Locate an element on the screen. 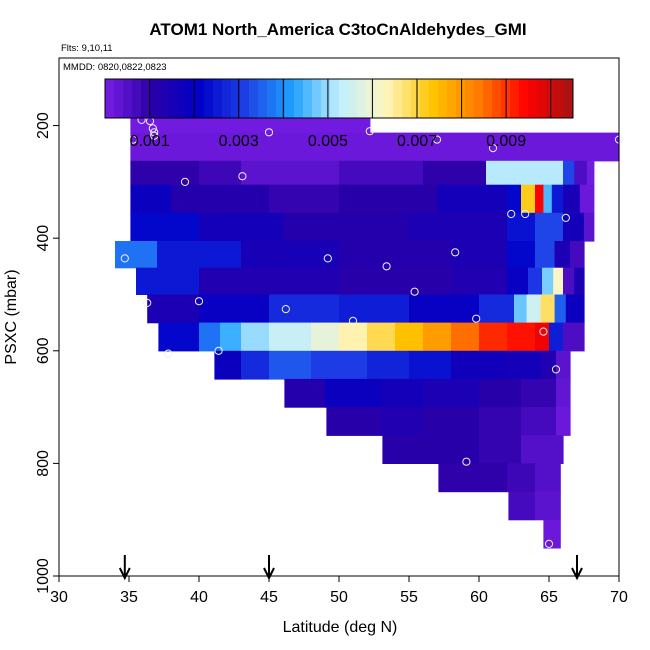  colorbar-tick-label: 0.007 is located at coordinates (417, 141).